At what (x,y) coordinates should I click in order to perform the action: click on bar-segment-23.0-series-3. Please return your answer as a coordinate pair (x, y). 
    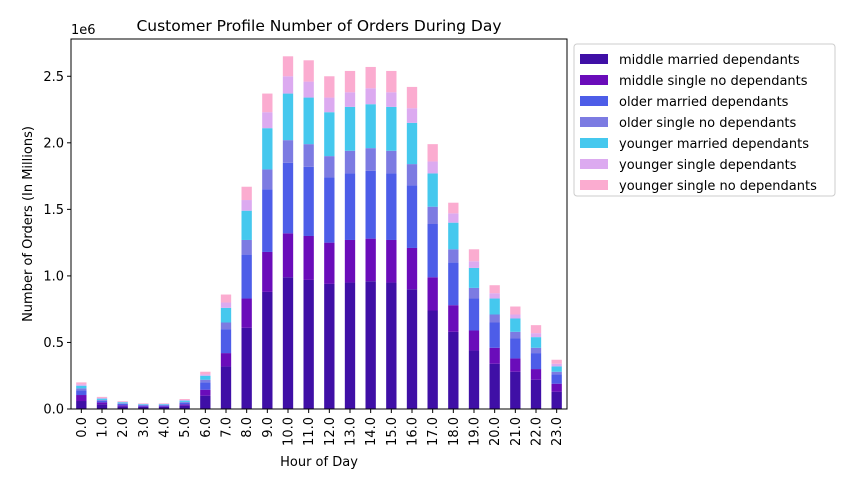
    Looking at the image, I should click on (556, 373).